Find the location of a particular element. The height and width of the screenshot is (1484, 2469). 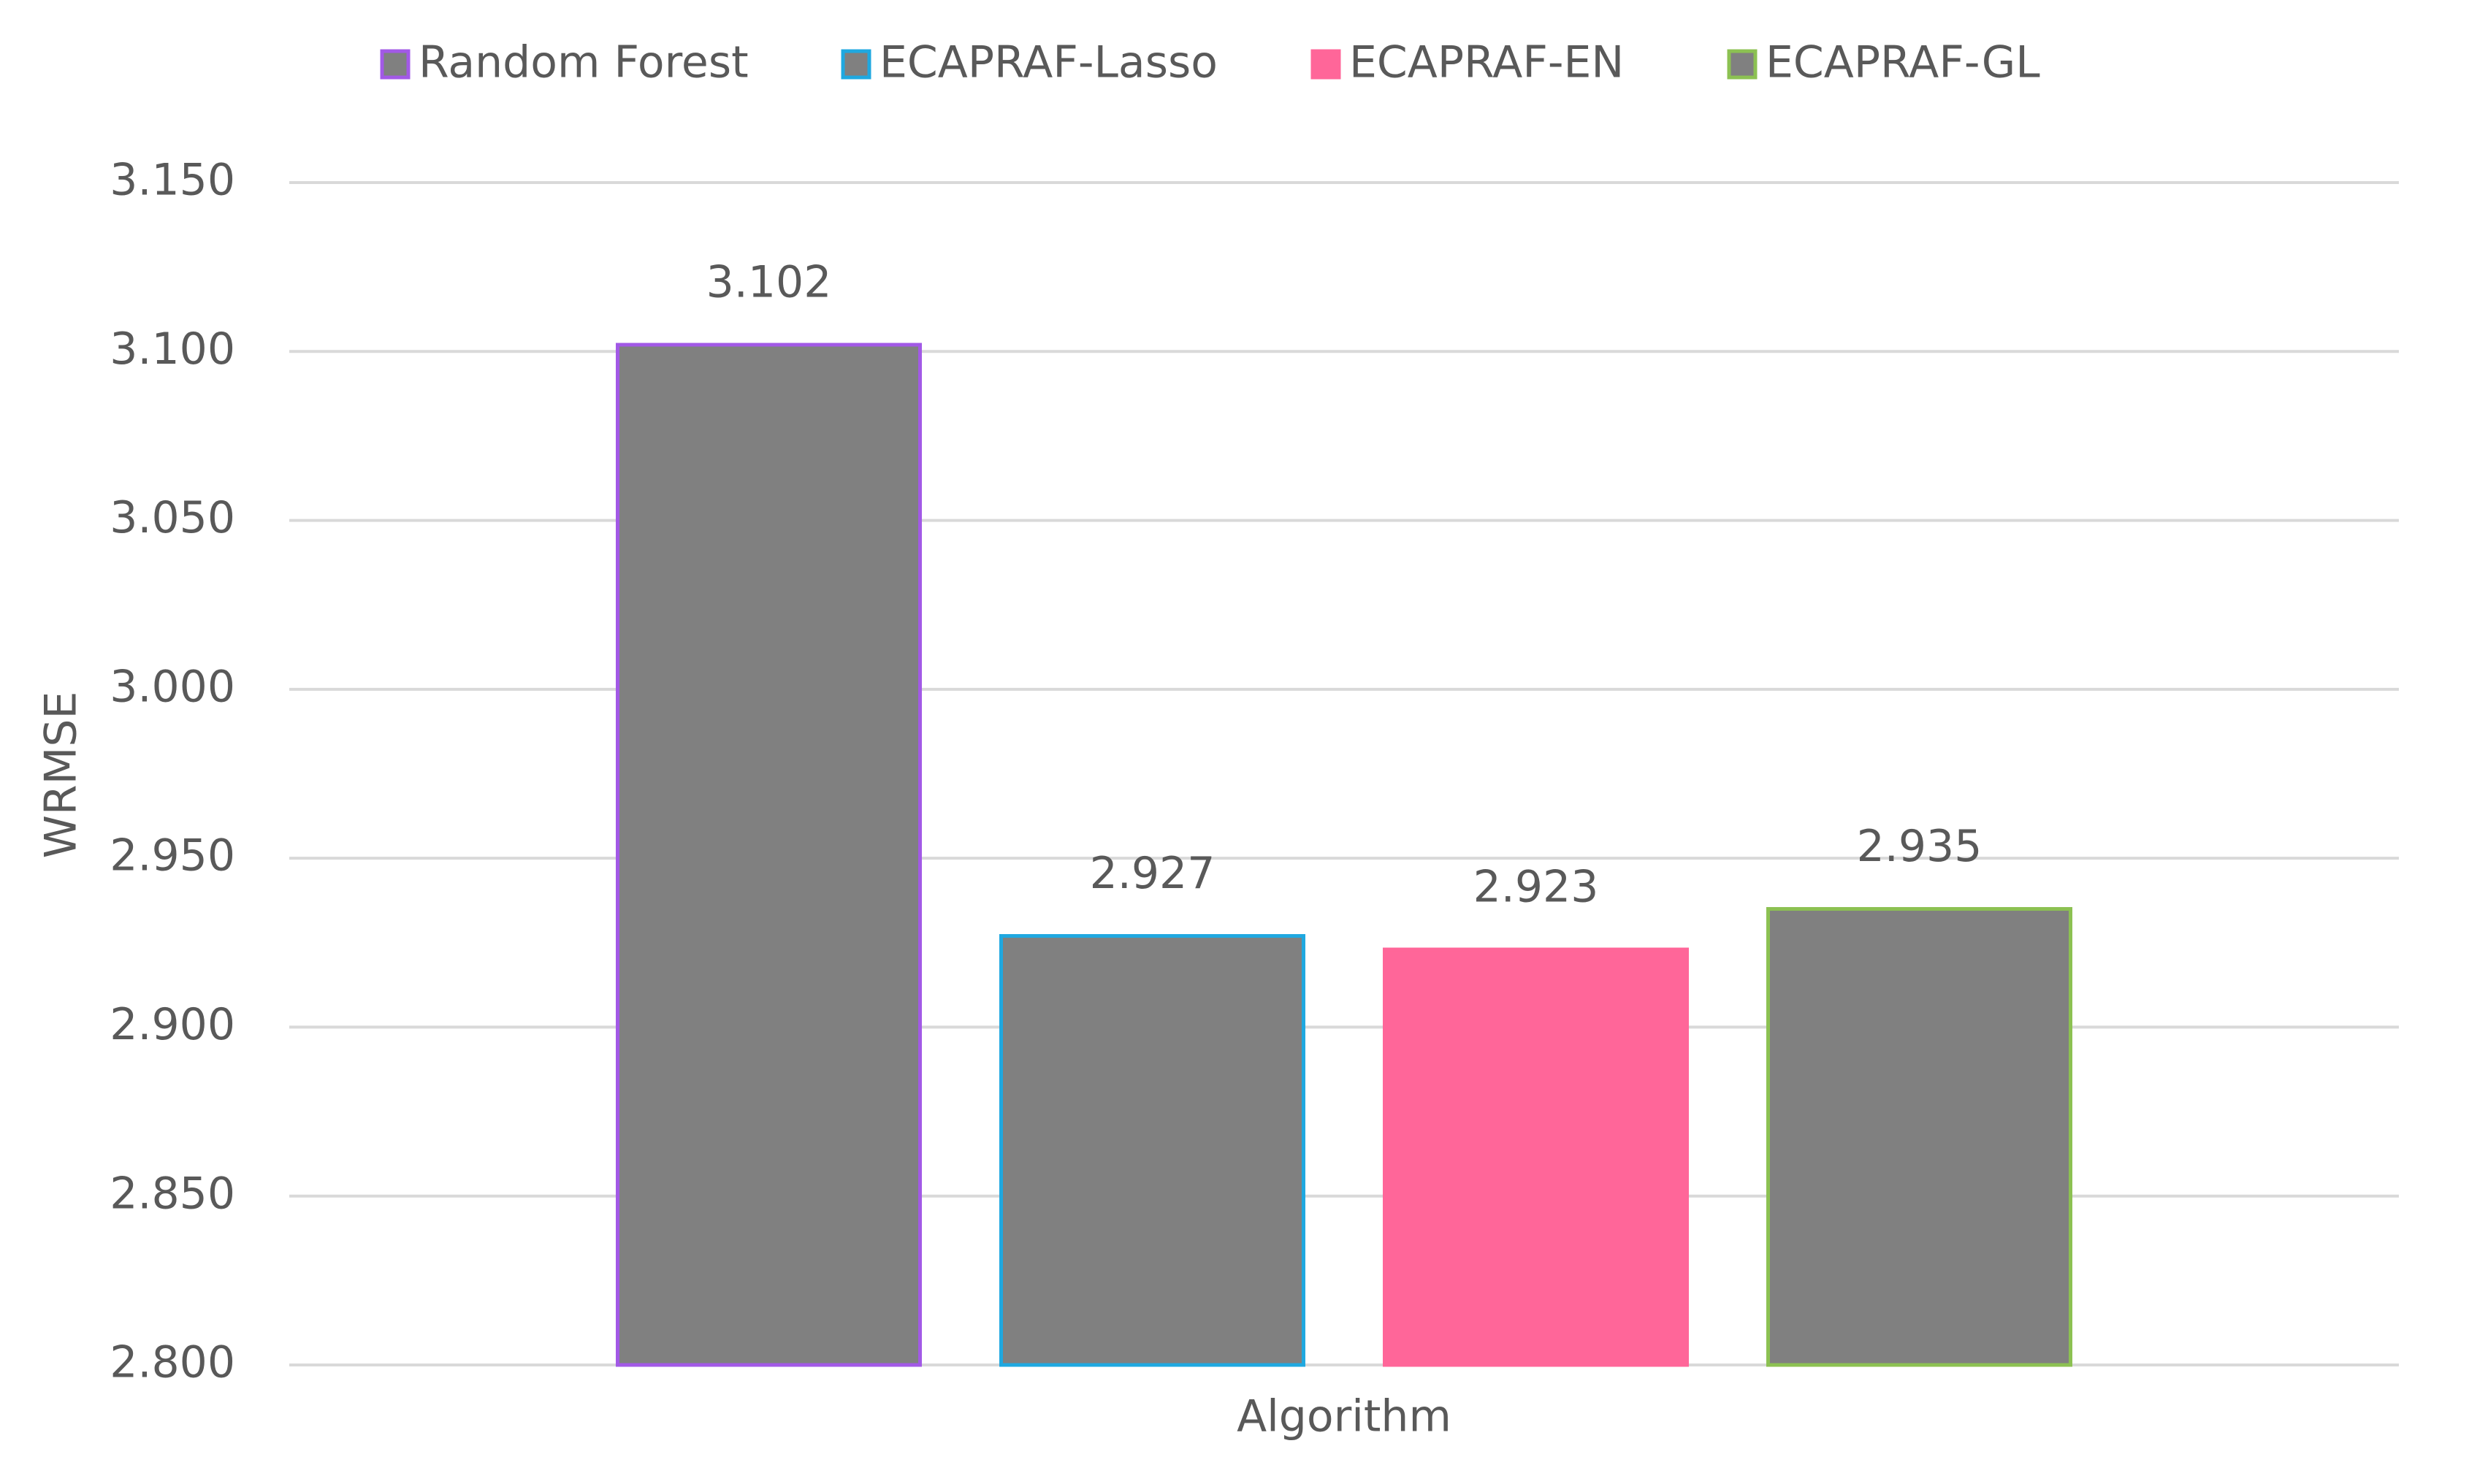

value-label: 3.102 is located at coordinates (769, 282).